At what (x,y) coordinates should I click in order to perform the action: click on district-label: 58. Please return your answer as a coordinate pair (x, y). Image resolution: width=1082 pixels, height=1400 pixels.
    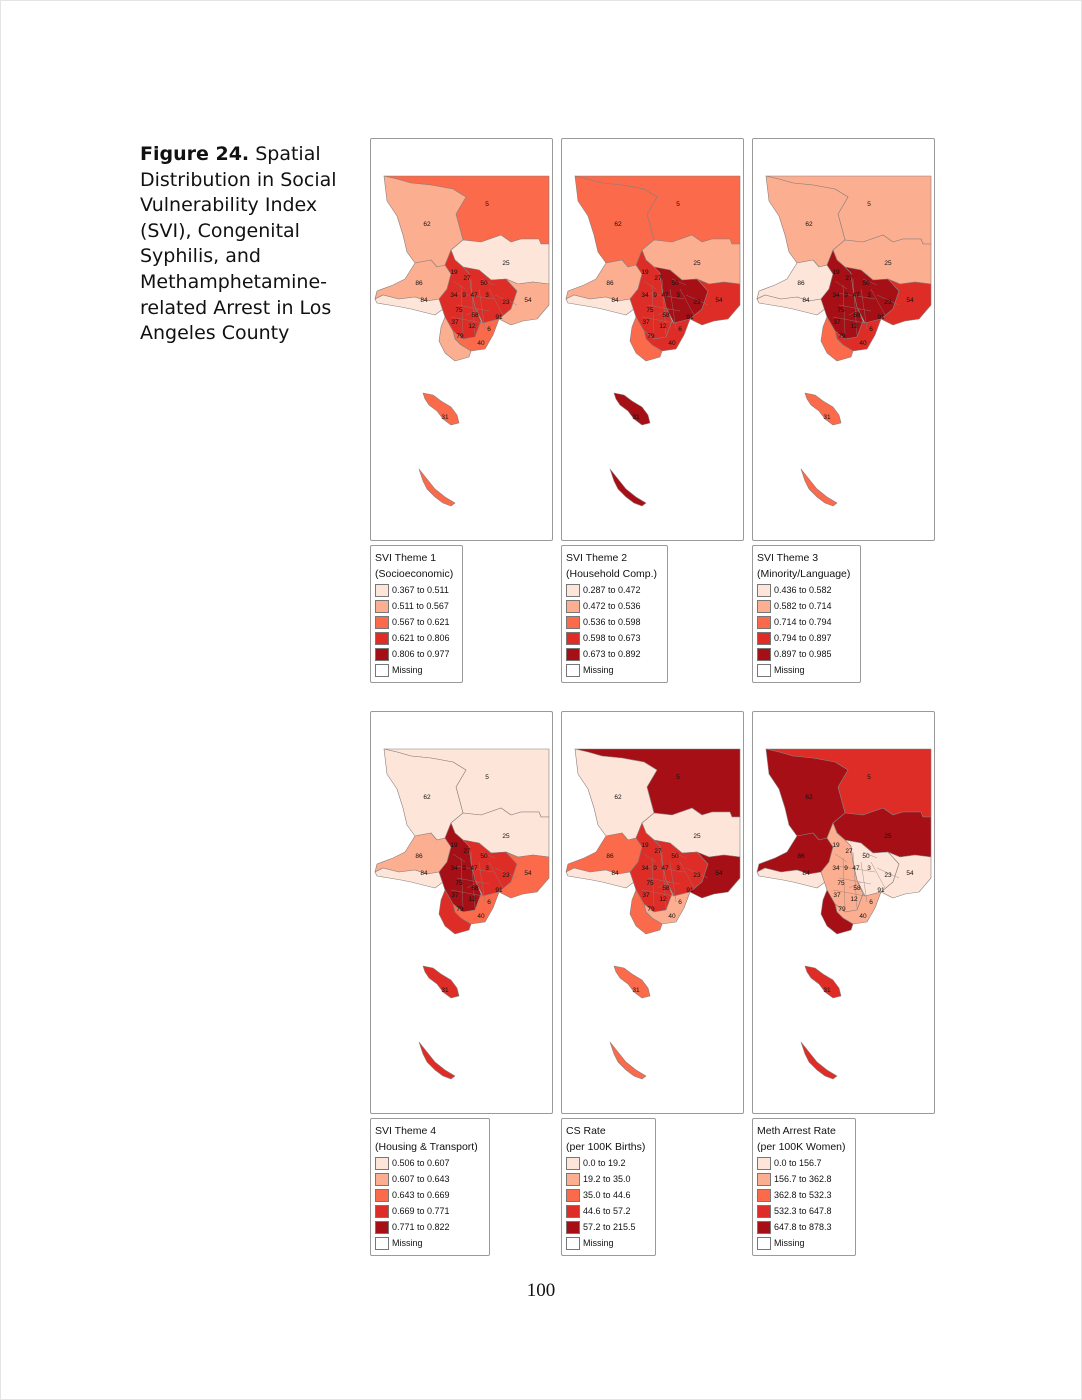
    Looking at the image, I should click on (666, 315).